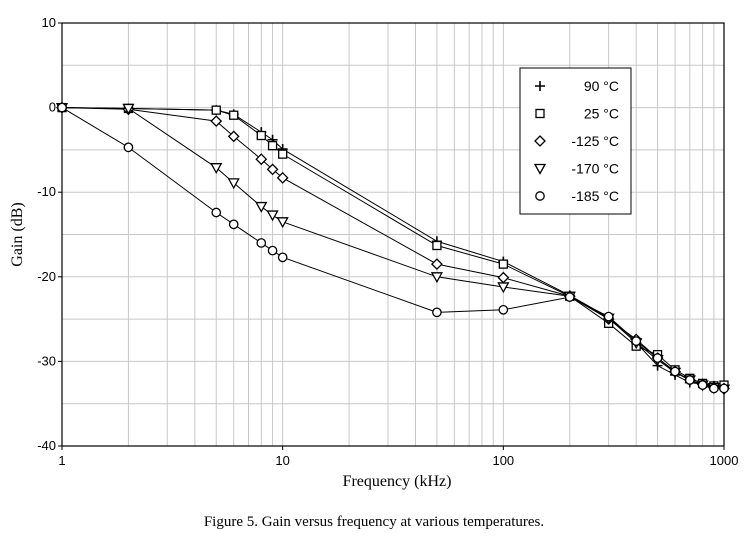 Image resolution: width=748 pixels, height=544 pixels. I want to click on x-tick-label: 100, so click(503, 460).